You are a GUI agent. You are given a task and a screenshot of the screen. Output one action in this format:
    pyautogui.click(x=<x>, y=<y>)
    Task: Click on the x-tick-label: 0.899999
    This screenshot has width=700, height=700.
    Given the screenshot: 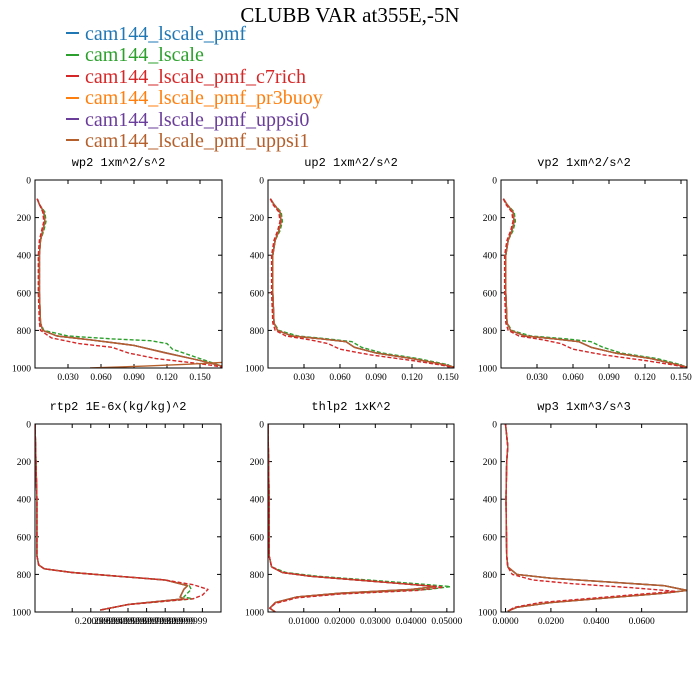 What is the action you would take?
    pyautogui.click(x=177, y=622)
    